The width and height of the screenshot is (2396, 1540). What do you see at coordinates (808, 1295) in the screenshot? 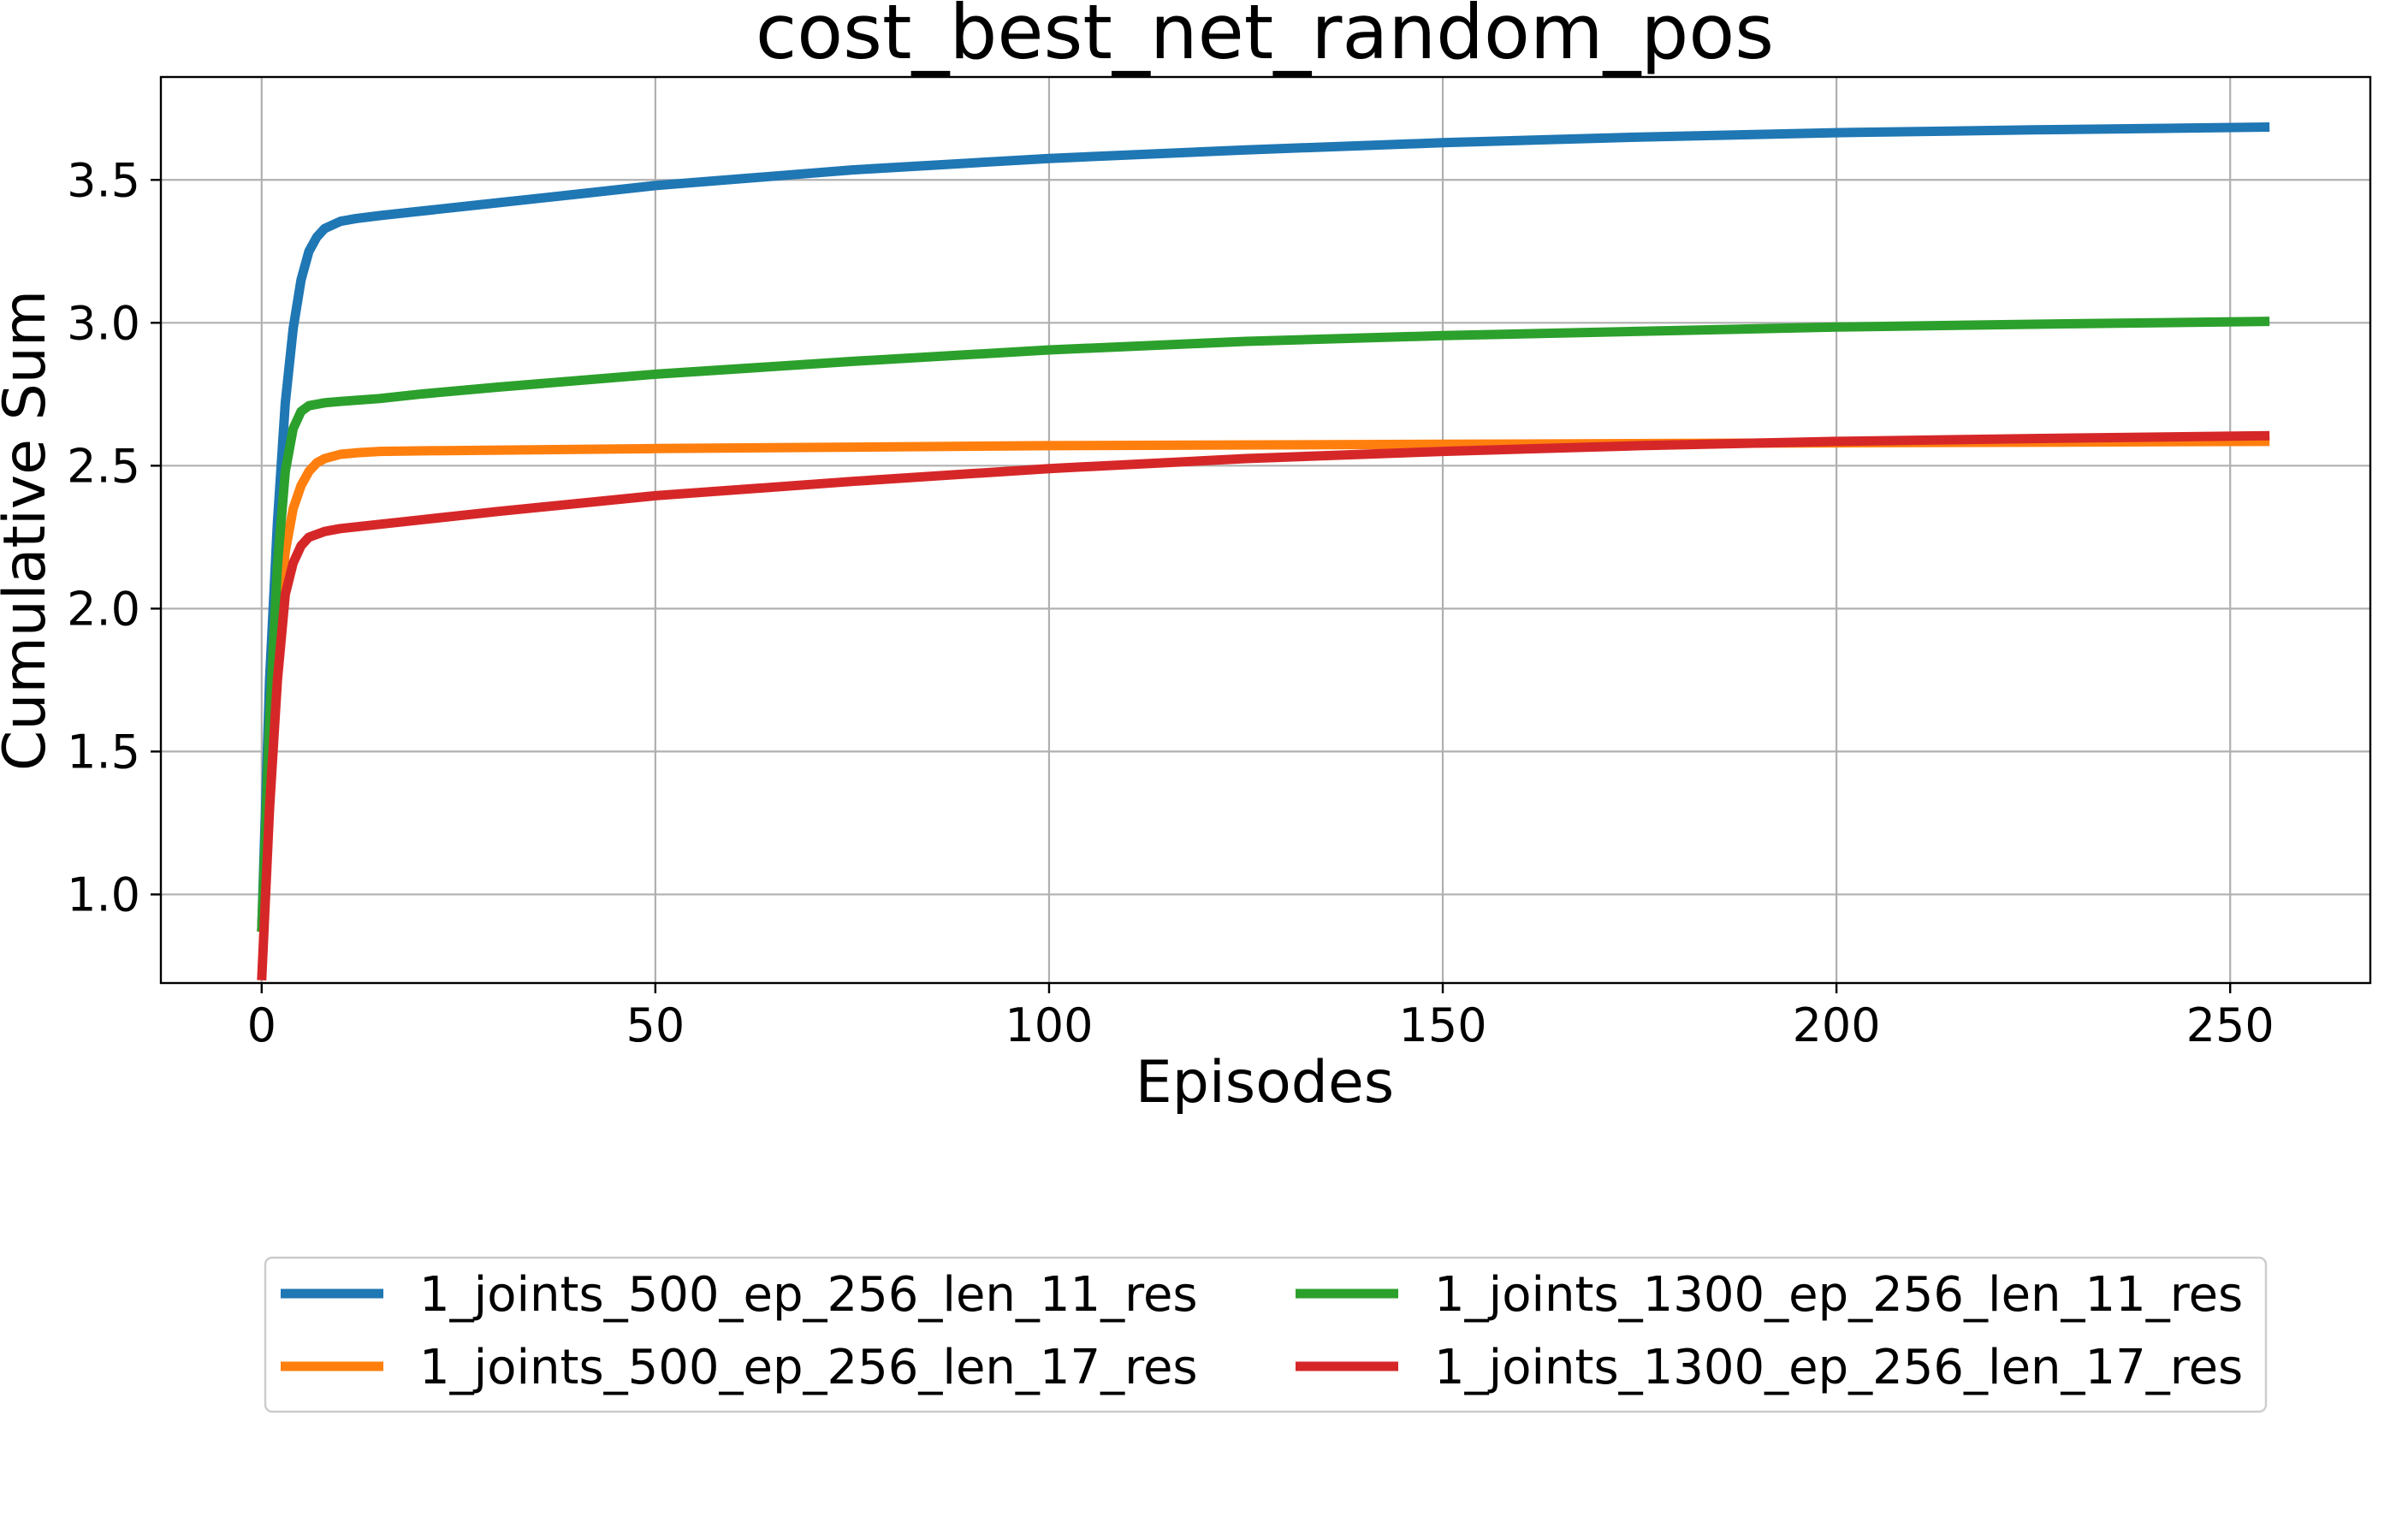
I see `legend-label-1: 1_joints_500_ep_256_len_11_res` at bounding box center [808, 1295].